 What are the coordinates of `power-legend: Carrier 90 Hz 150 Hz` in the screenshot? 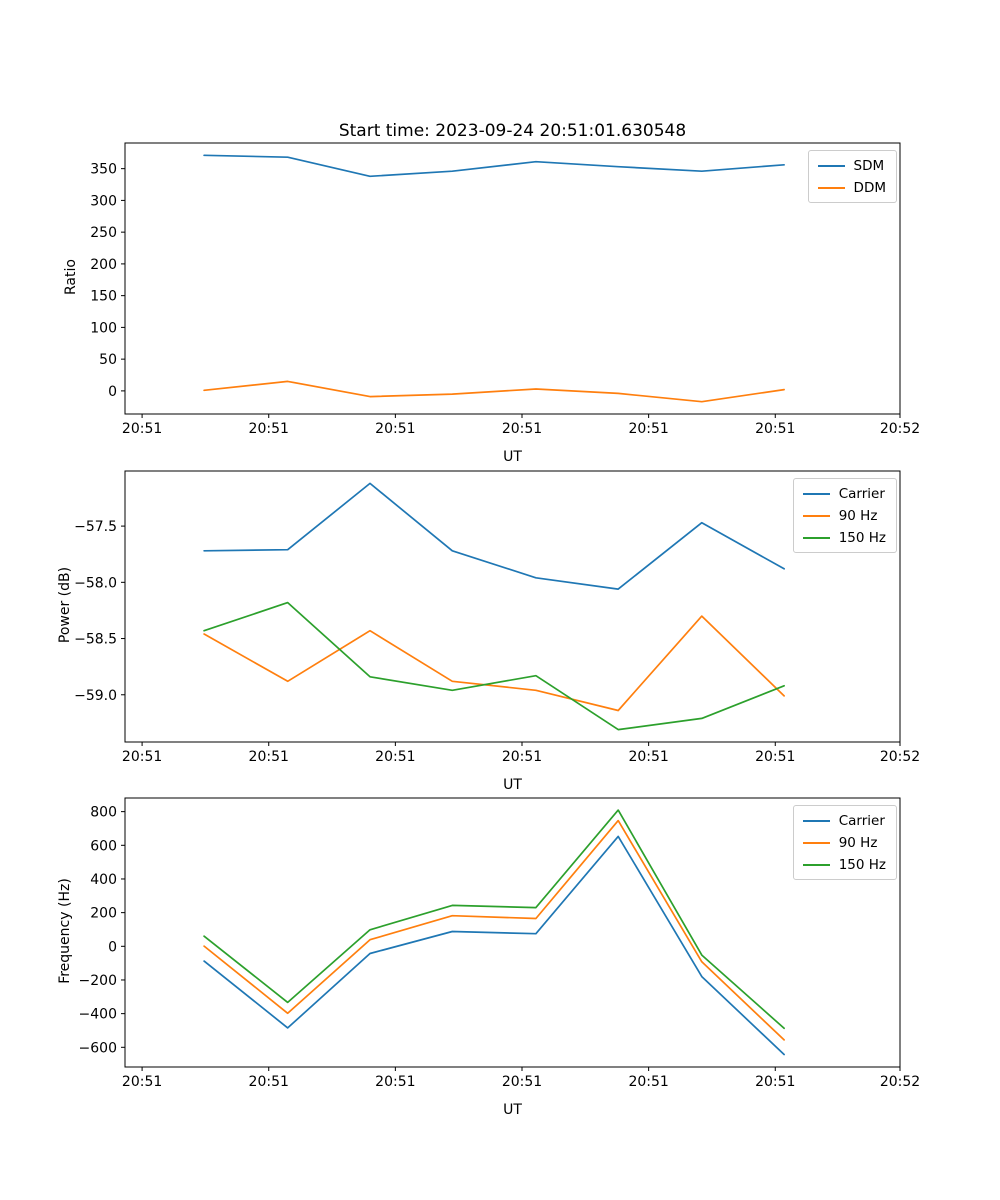 It's located at (844, 515).